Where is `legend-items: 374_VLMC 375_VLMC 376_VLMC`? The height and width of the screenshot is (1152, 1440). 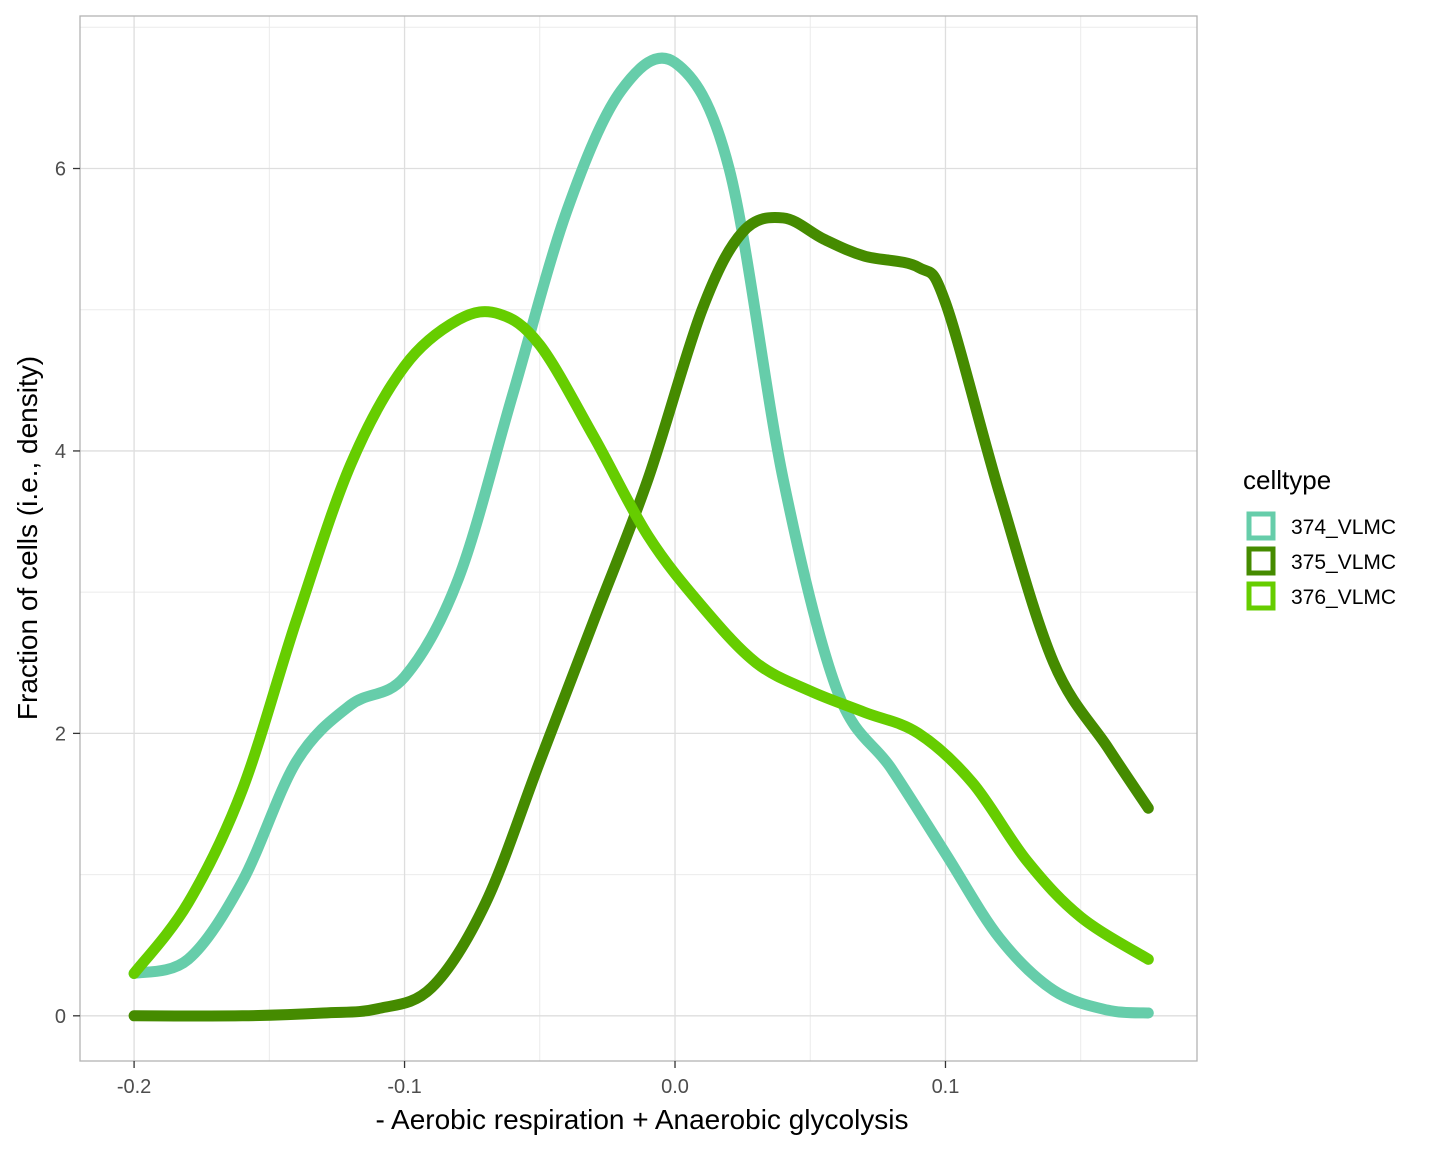 legend-items: 374_VLMC 375_VLMC 376_VLMC is located at coordinates (1321, 561).